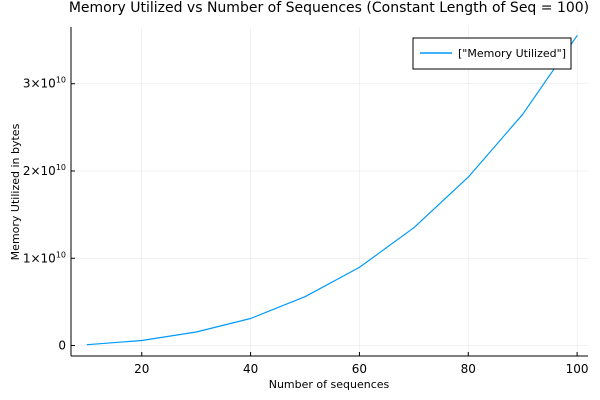  I want to click on x-tick-label: 20, so click(141, 369).